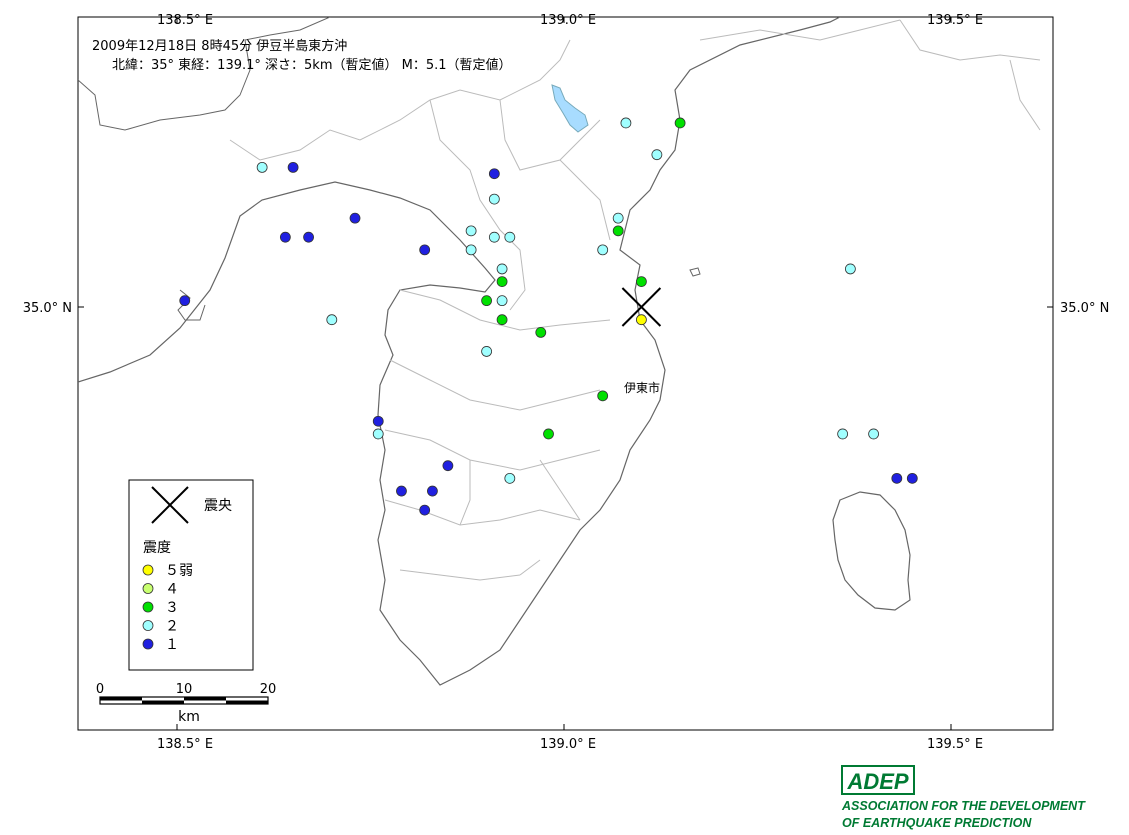 Image resolution: width=1129 pixels, height=835 pixels. I want to click on legend-epicenter-icon, so click(170, 505).